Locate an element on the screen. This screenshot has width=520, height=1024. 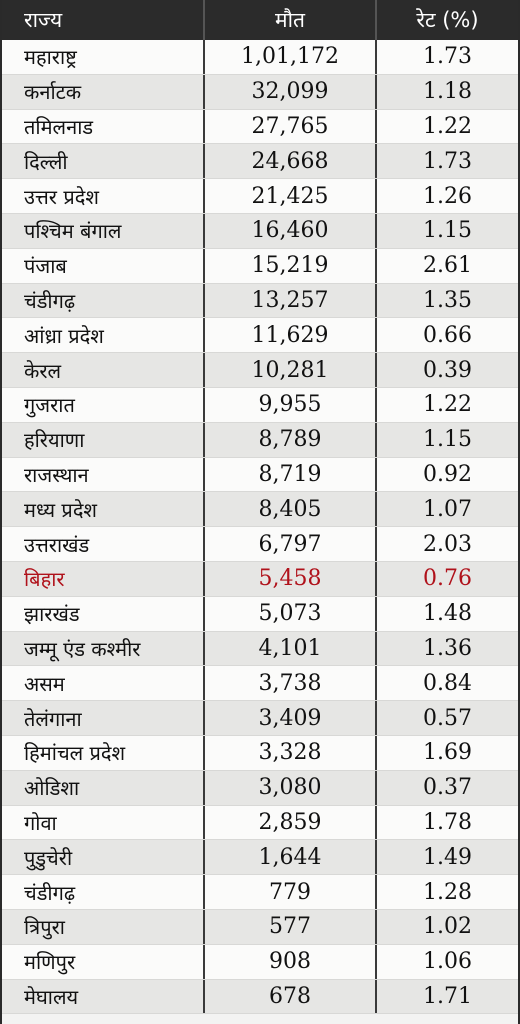
state-cell: झारखंड is located at coordinates (103, 613).